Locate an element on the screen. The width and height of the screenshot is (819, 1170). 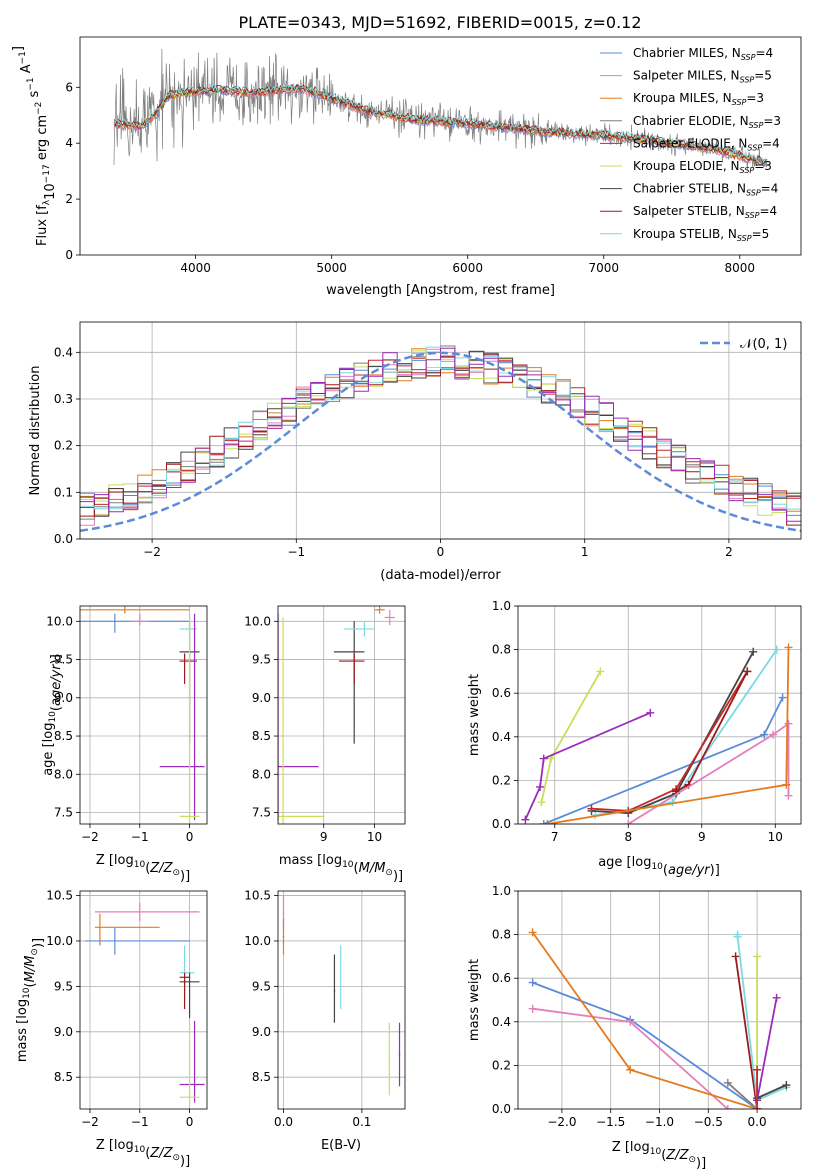
axes-frame is located at coordinates (659, 715).